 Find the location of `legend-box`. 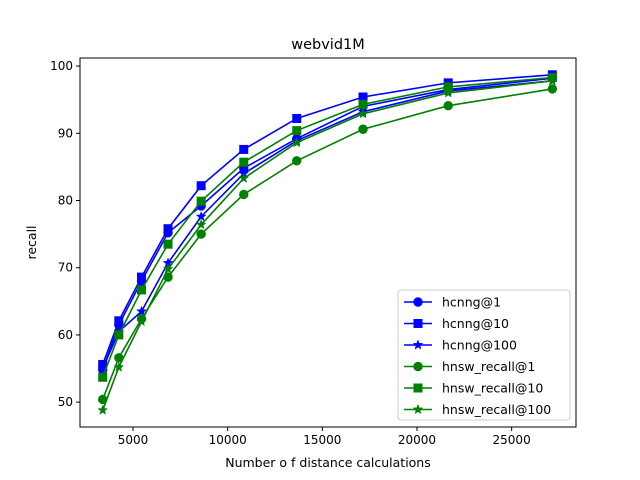

legend-box is located at coordinates (484, 355).